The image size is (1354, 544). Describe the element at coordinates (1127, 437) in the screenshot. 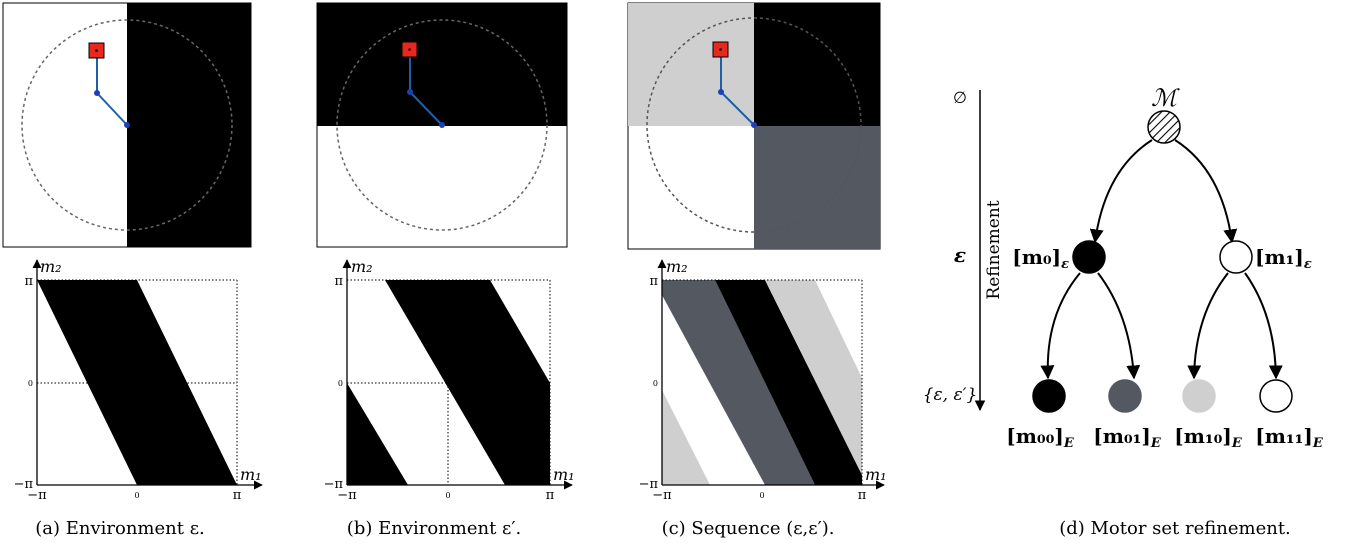

I see `node-label: [m₀₁]E` at that location.